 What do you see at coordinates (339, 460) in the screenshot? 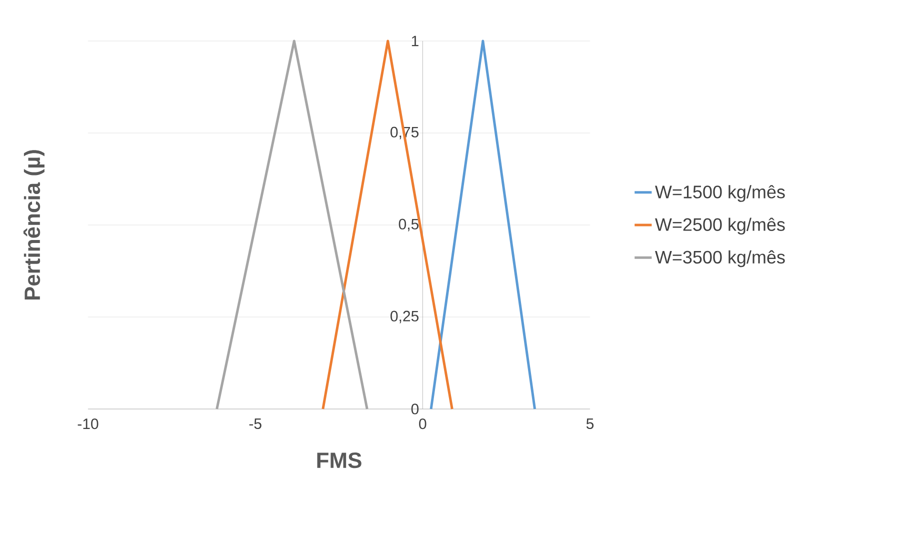
I see `x-axis-title: FMS` at bounding box center [339, 460].